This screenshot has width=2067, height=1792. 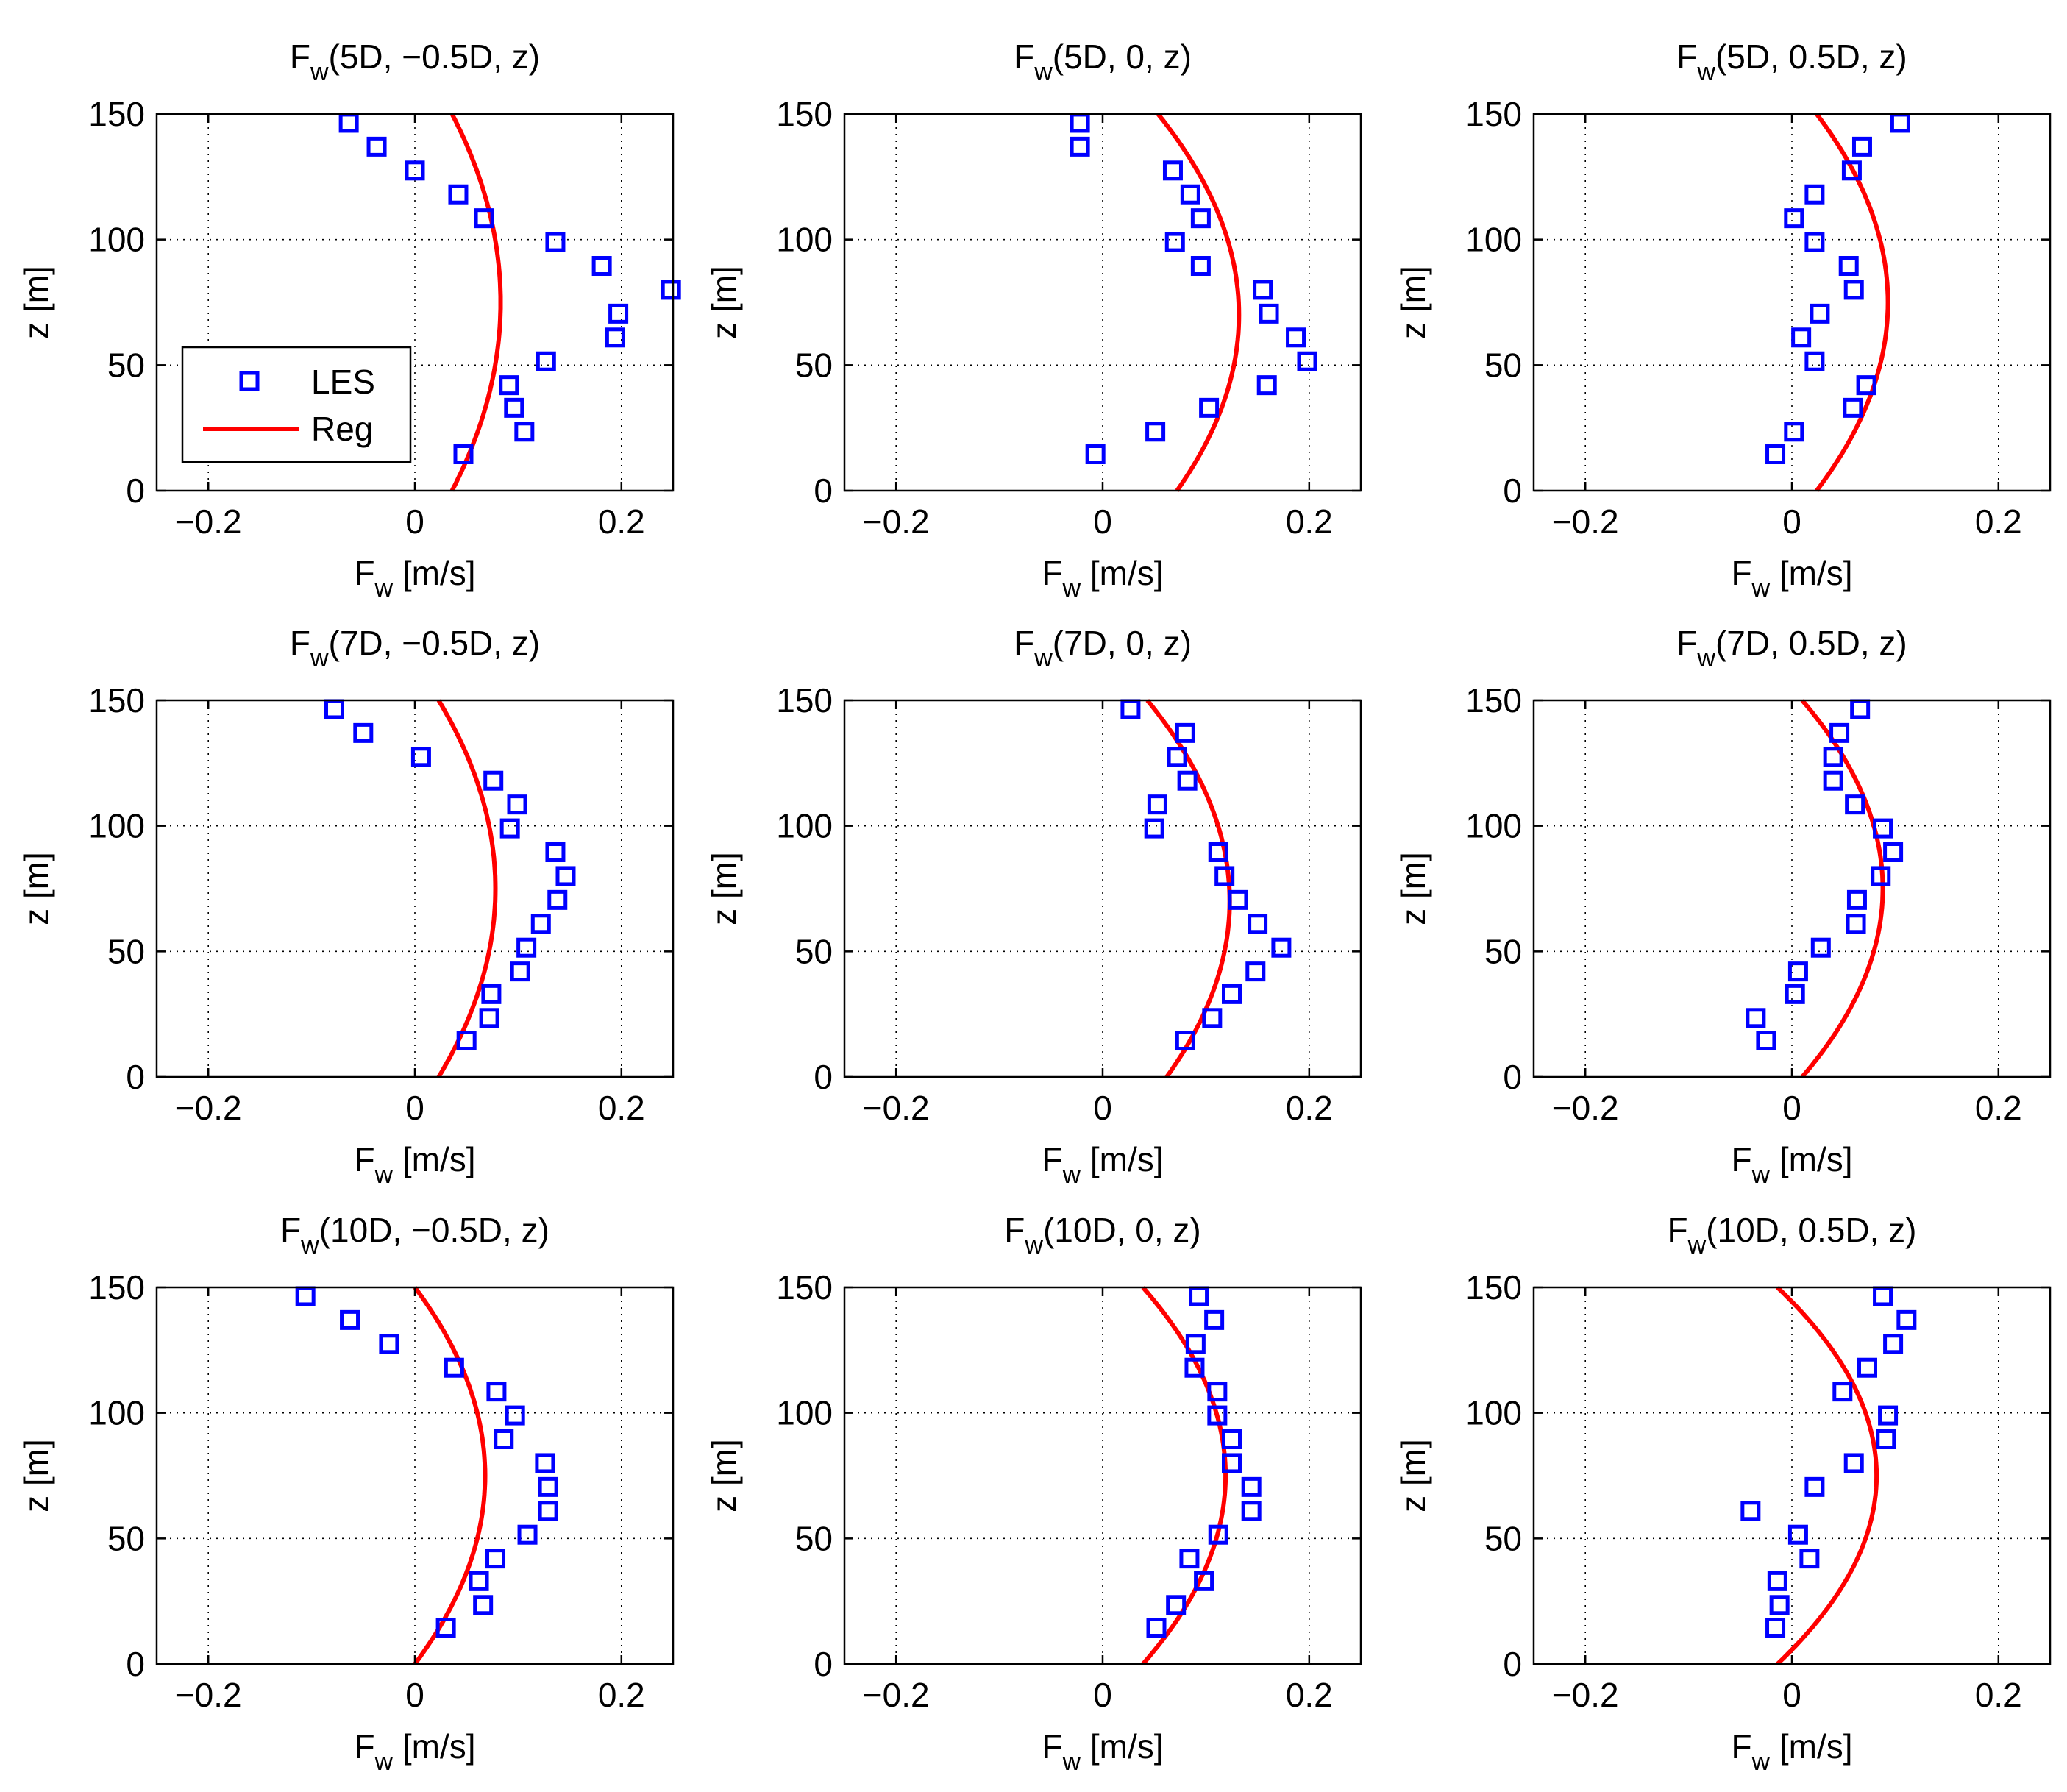 I want to click on x-axis-label-rest: [m/s], so click(x=1122, y=1159).